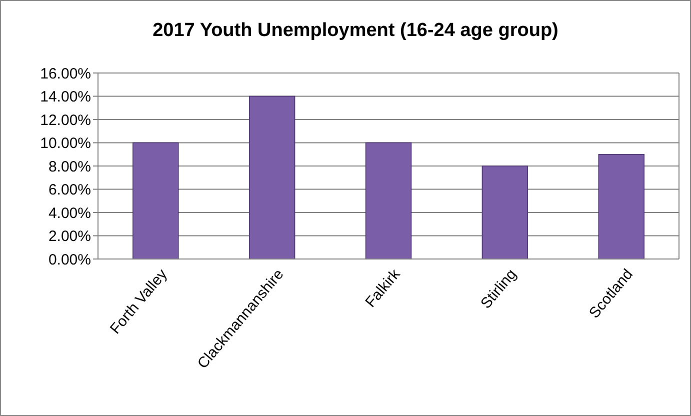 Image resolution: width=691 pixels, height=416 pixels. What do you see at coordinates (65, 97) in the screenshot?
I see `y-tick-label: 14.00%` at bounding box center [65, 97].